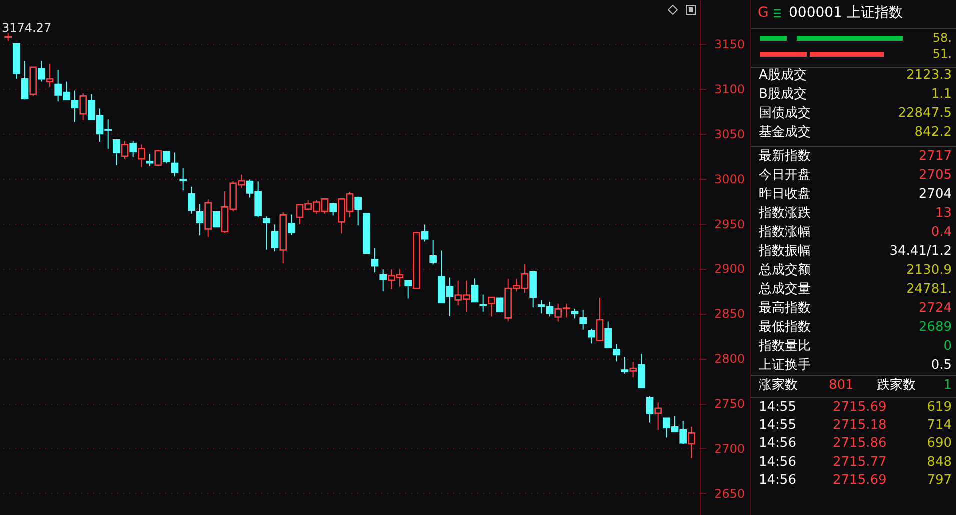 The height and width of the screenshot is (515, 956). What do you see at coordinates (783, 76) in the screenshot?
I see `text: A股成交` at bounding box center [783, 76].